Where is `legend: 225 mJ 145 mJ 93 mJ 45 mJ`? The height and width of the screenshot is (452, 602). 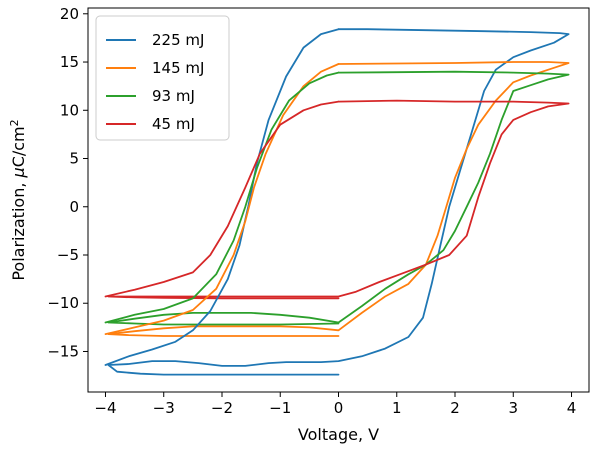 legend: 225 mJ 145 mJ 93 mJ 45 mJ is located at coordinates (162, 78).